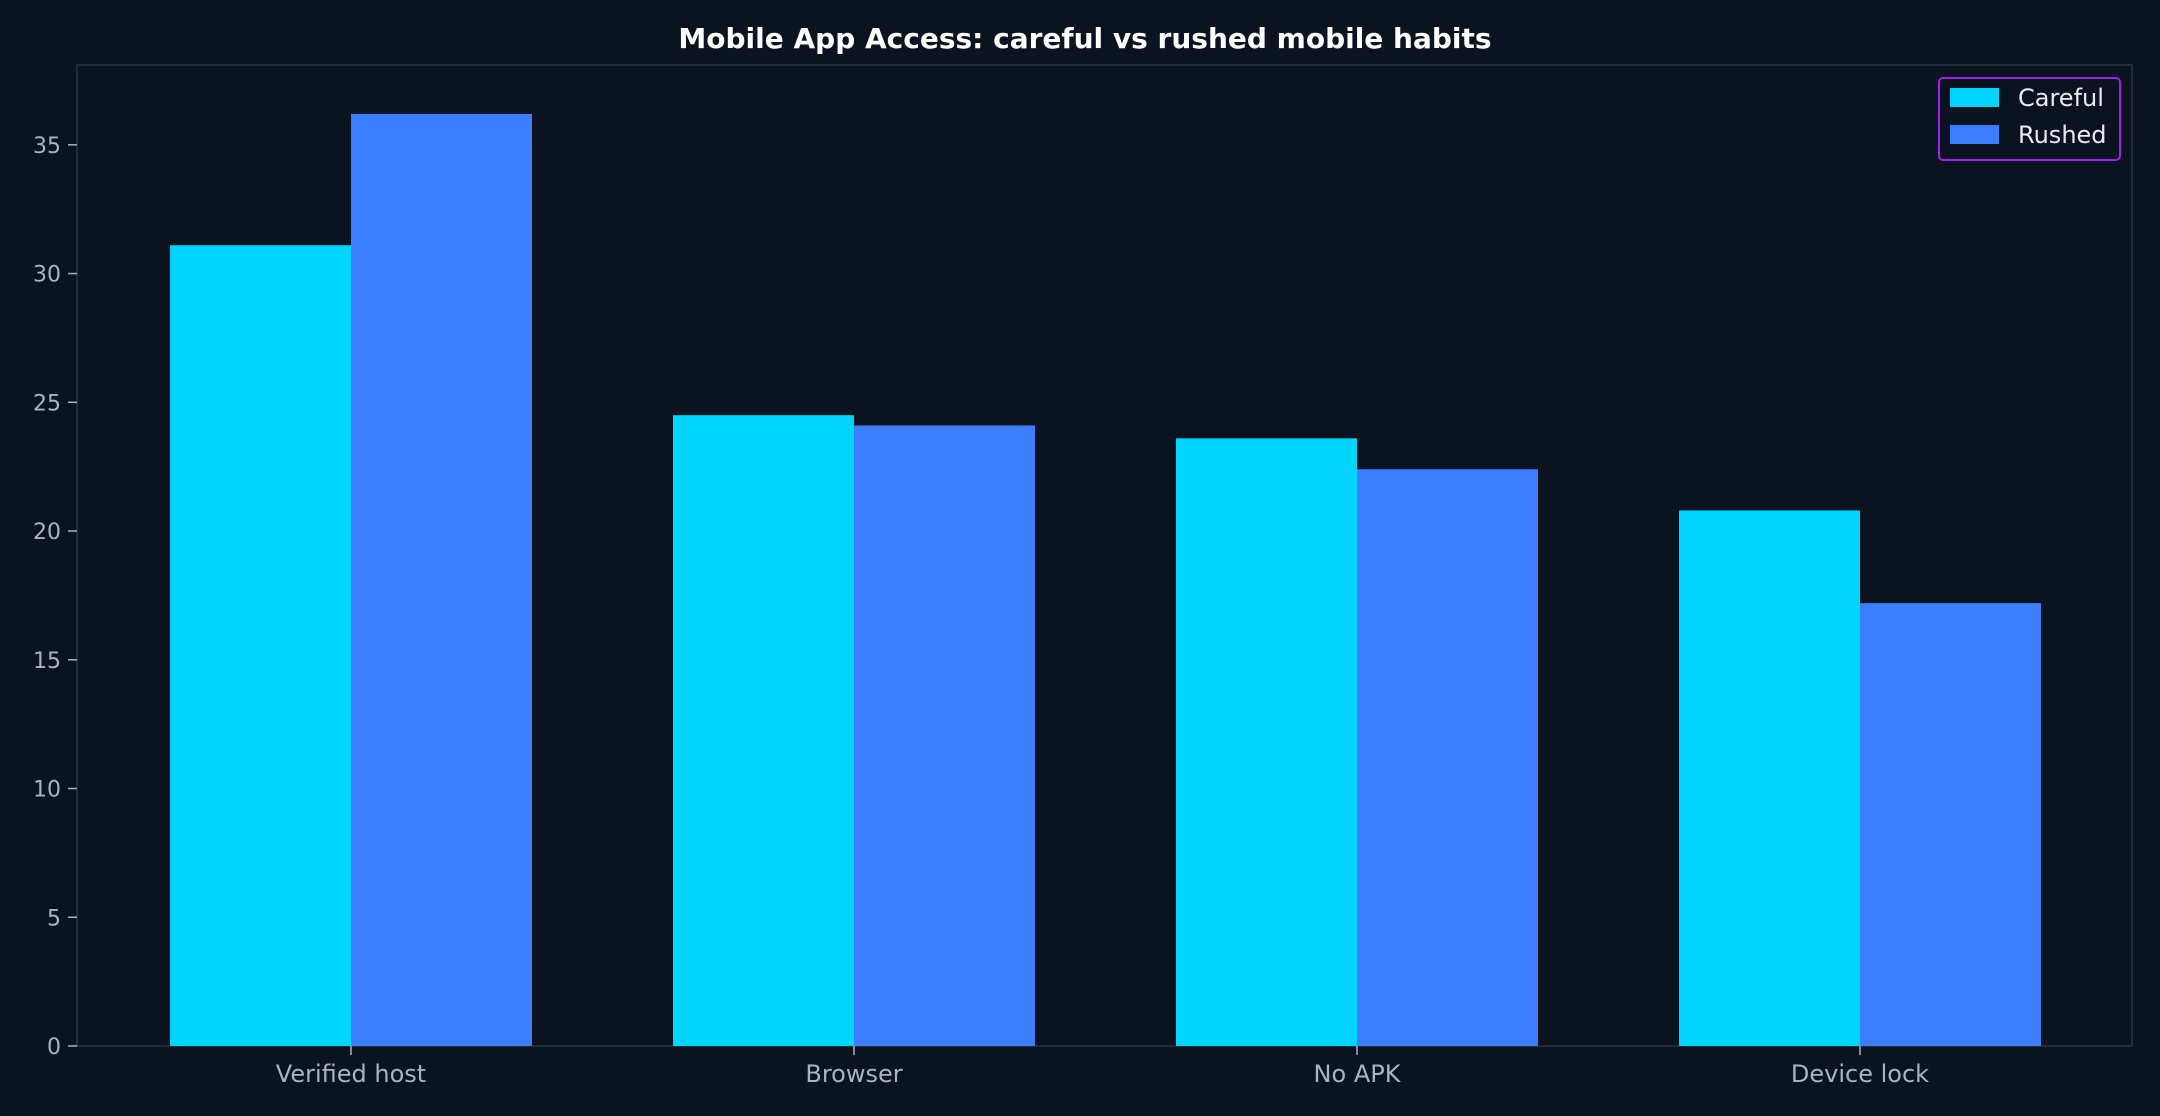  I want to click on y-tick-label: 35, so click(47, 146).